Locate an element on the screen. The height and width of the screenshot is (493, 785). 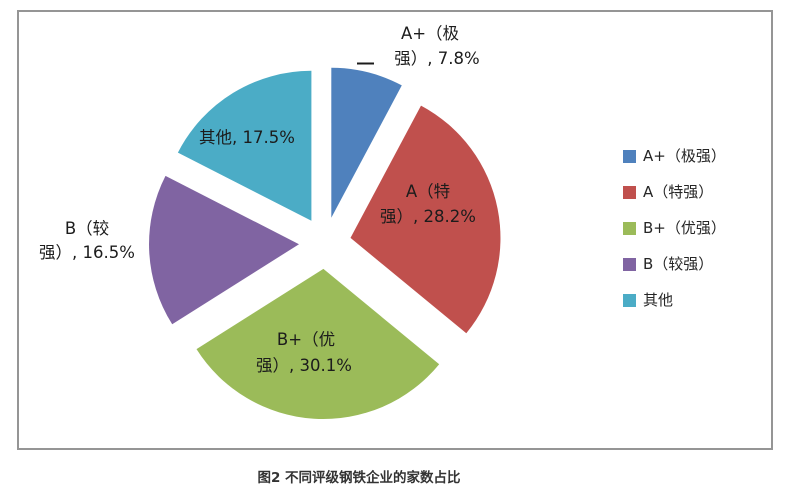
legend-label: A+（极强） is located at coordinates (684, 156).